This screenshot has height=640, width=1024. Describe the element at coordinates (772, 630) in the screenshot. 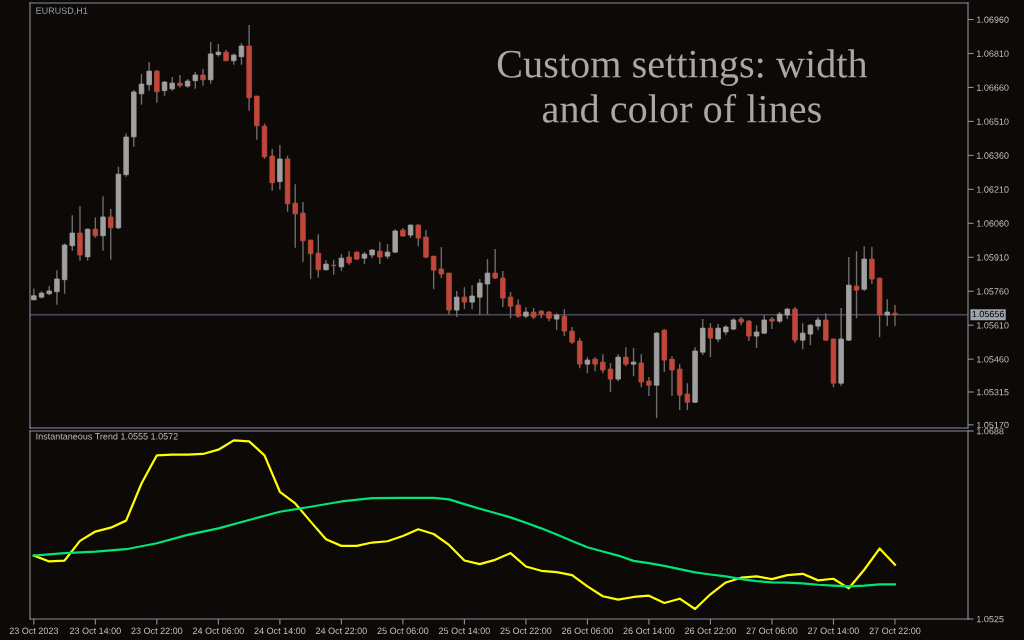

I see `x-tick-label: 27 Oct 06:00` at that location.